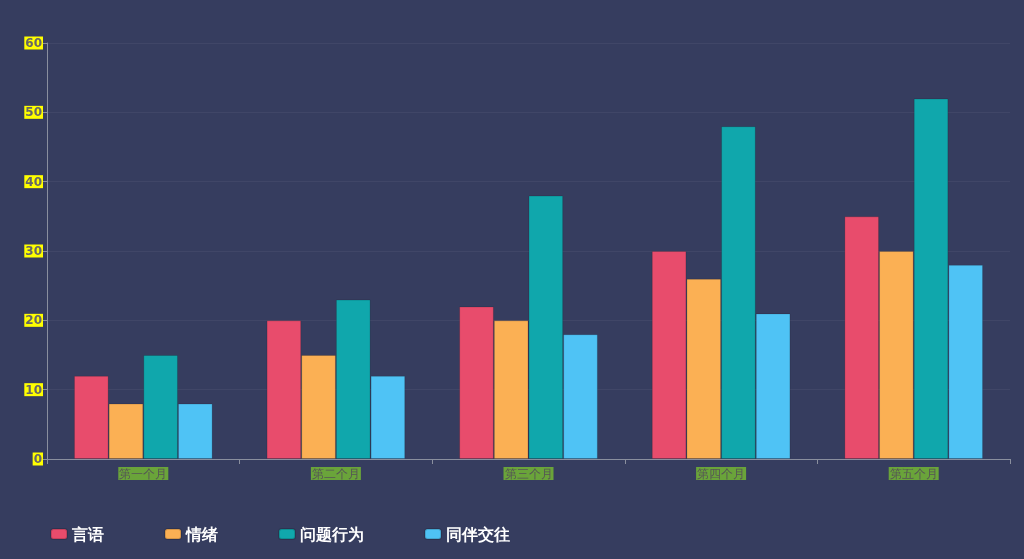 The image size is (1024, 559). Describe the element at coordinates (87, 533) in the screenshot. I see `legend-label: 言语` at that location.